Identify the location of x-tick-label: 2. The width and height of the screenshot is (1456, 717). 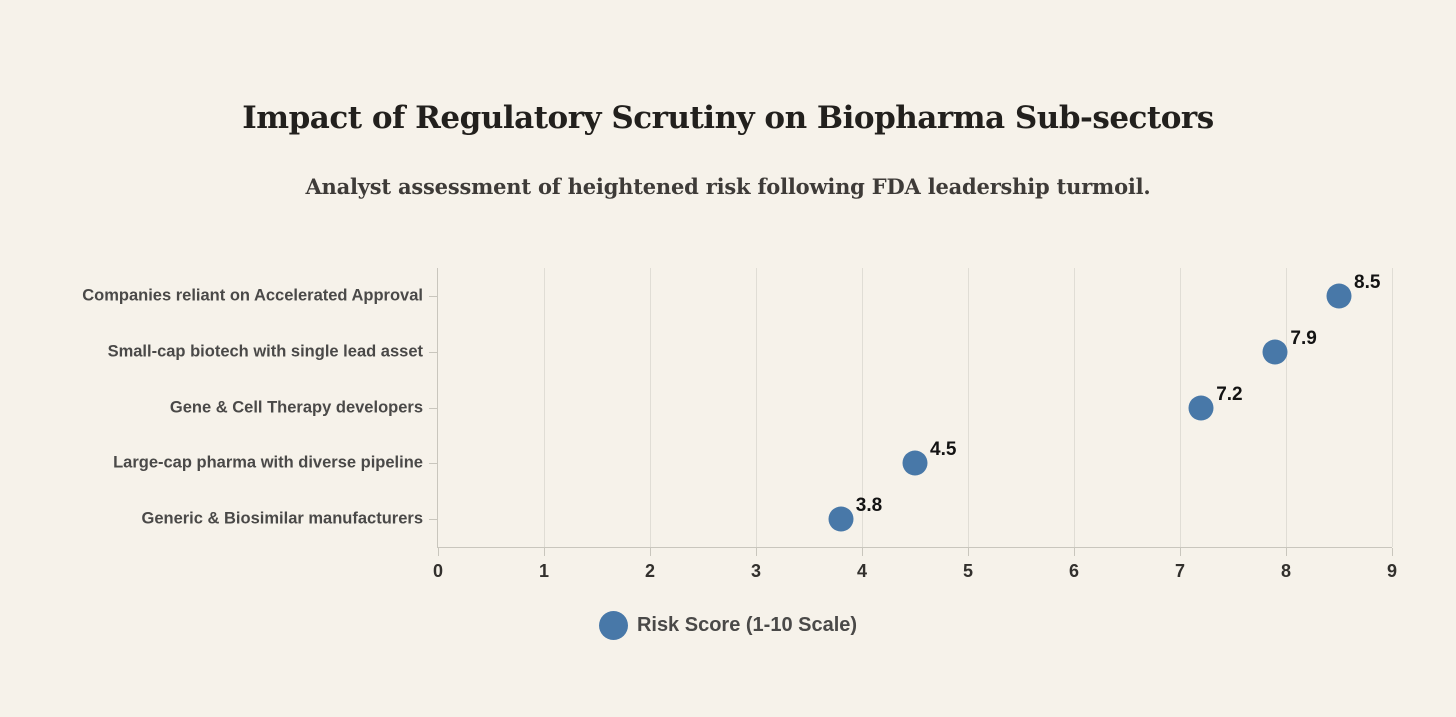
(650, 571).